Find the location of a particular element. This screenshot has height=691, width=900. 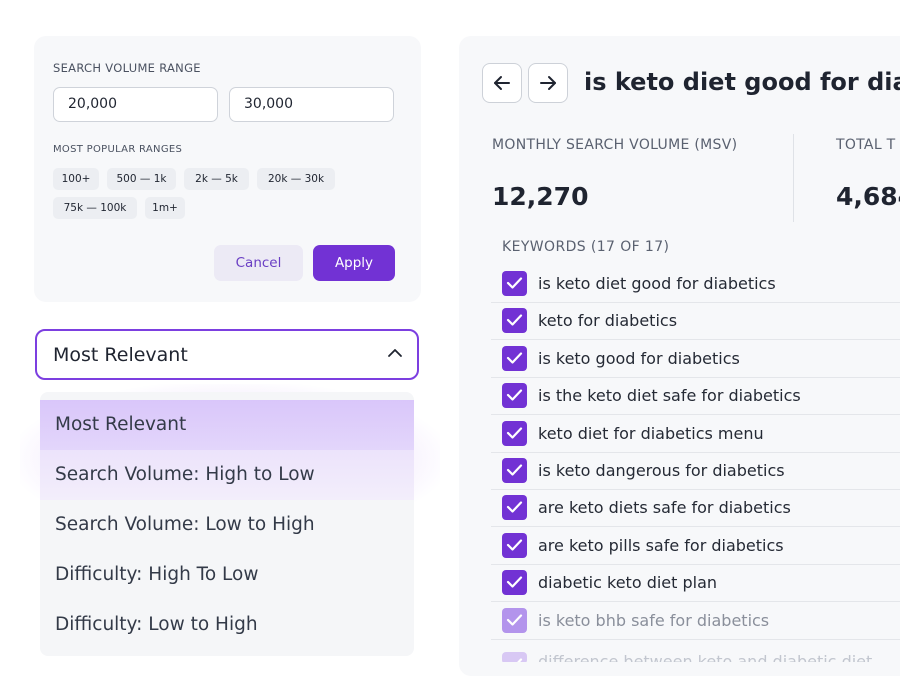

keyword-text: are keto diets safe for diabetics is located at coordinates (664, 508).